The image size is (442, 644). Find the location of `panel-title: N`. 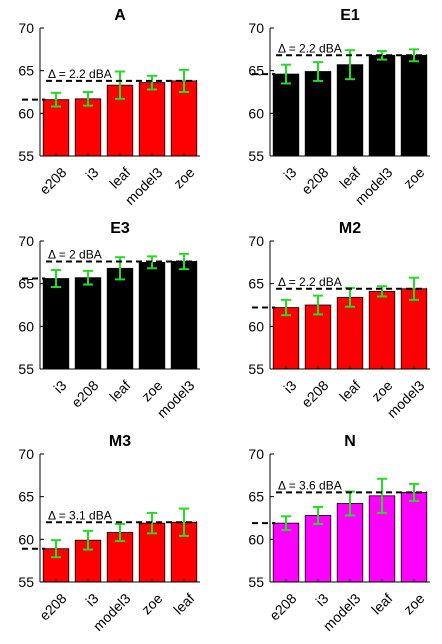

panel-title: N is located at coordinates (350, 441).